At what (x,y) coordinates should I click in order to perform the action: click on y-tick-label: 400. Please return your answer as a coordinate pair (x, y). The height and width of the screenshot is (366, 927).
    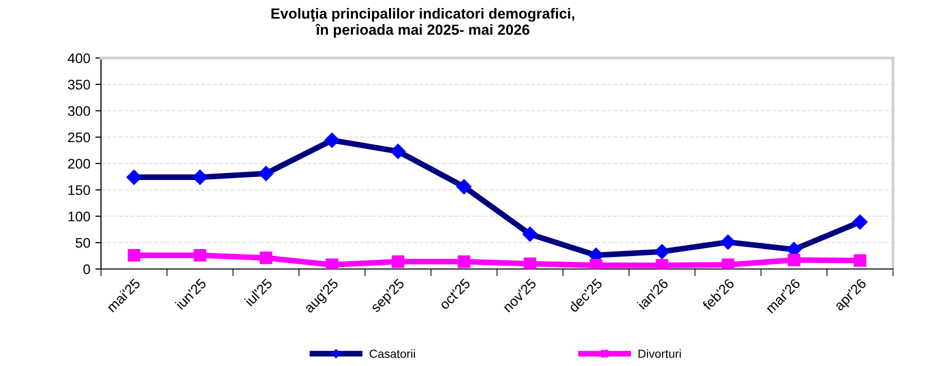
    Looking at the image, I should click on (79, 58).